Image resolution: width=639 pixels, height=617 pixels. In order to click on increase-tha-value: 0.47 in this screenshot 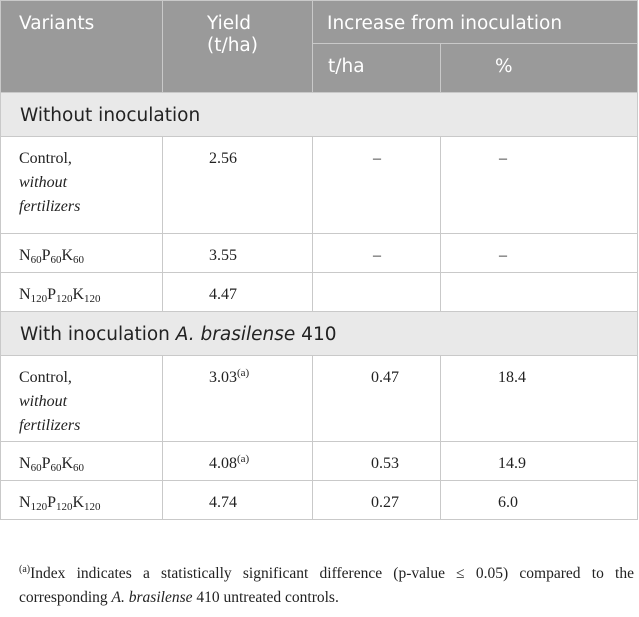, I will do `click(376, 398)`.